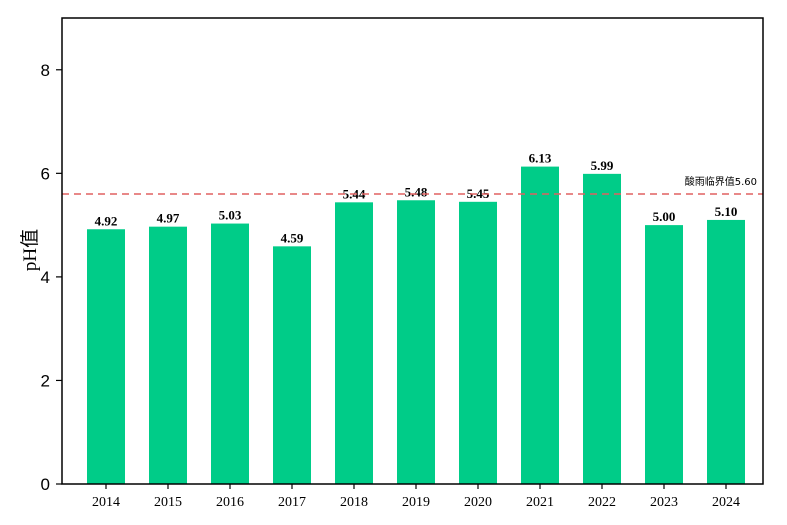  I want to click on x-tick-label-2014: 2014, so click(106, 502).